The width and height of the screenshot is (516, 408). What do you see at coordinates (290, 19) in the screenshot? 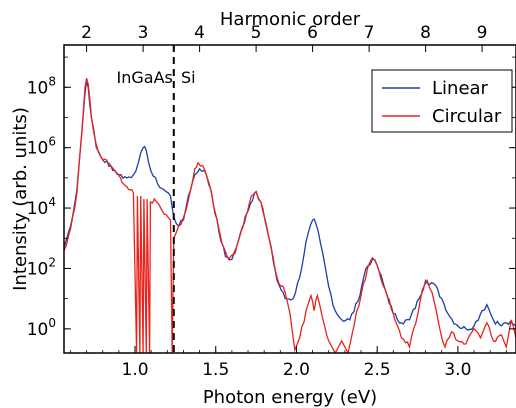
I see `top-axis-title: Harmonic order` at bounding box center [290, 19].